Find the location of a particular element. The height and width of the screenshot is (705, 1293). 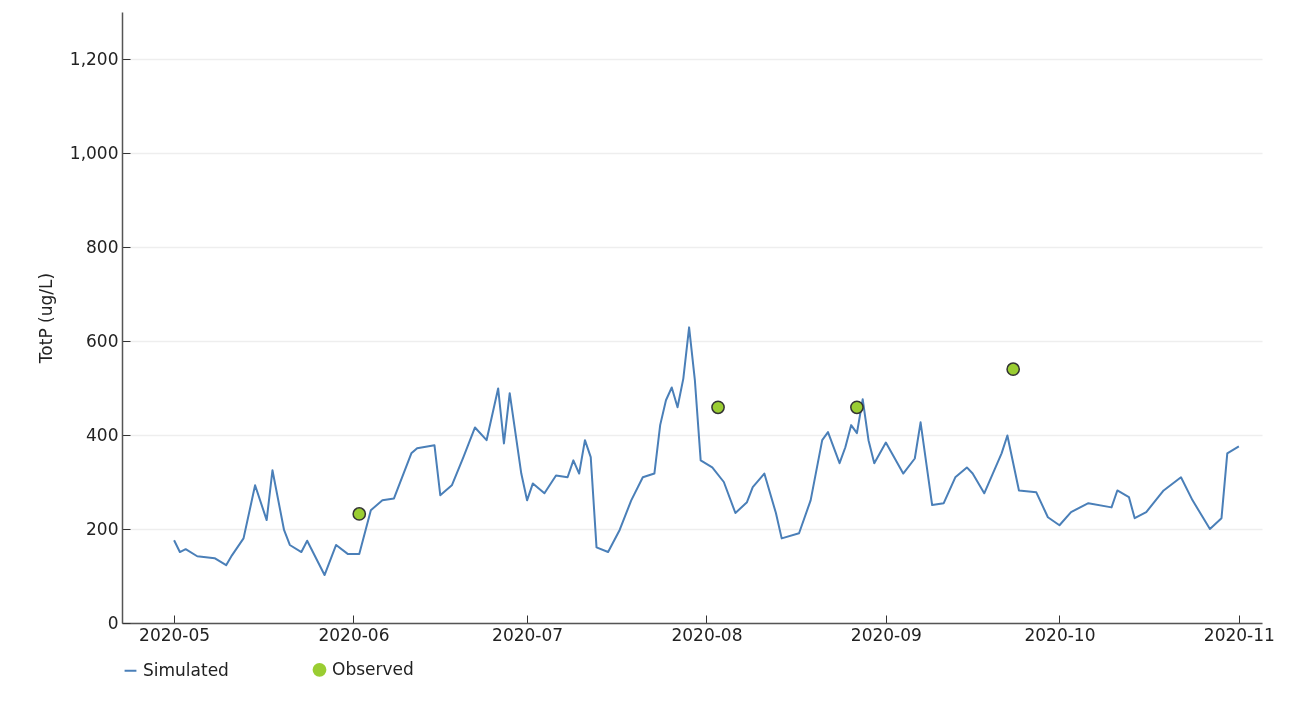

x-tick-label: 2020-10 is located at coordinates (1060, 634).